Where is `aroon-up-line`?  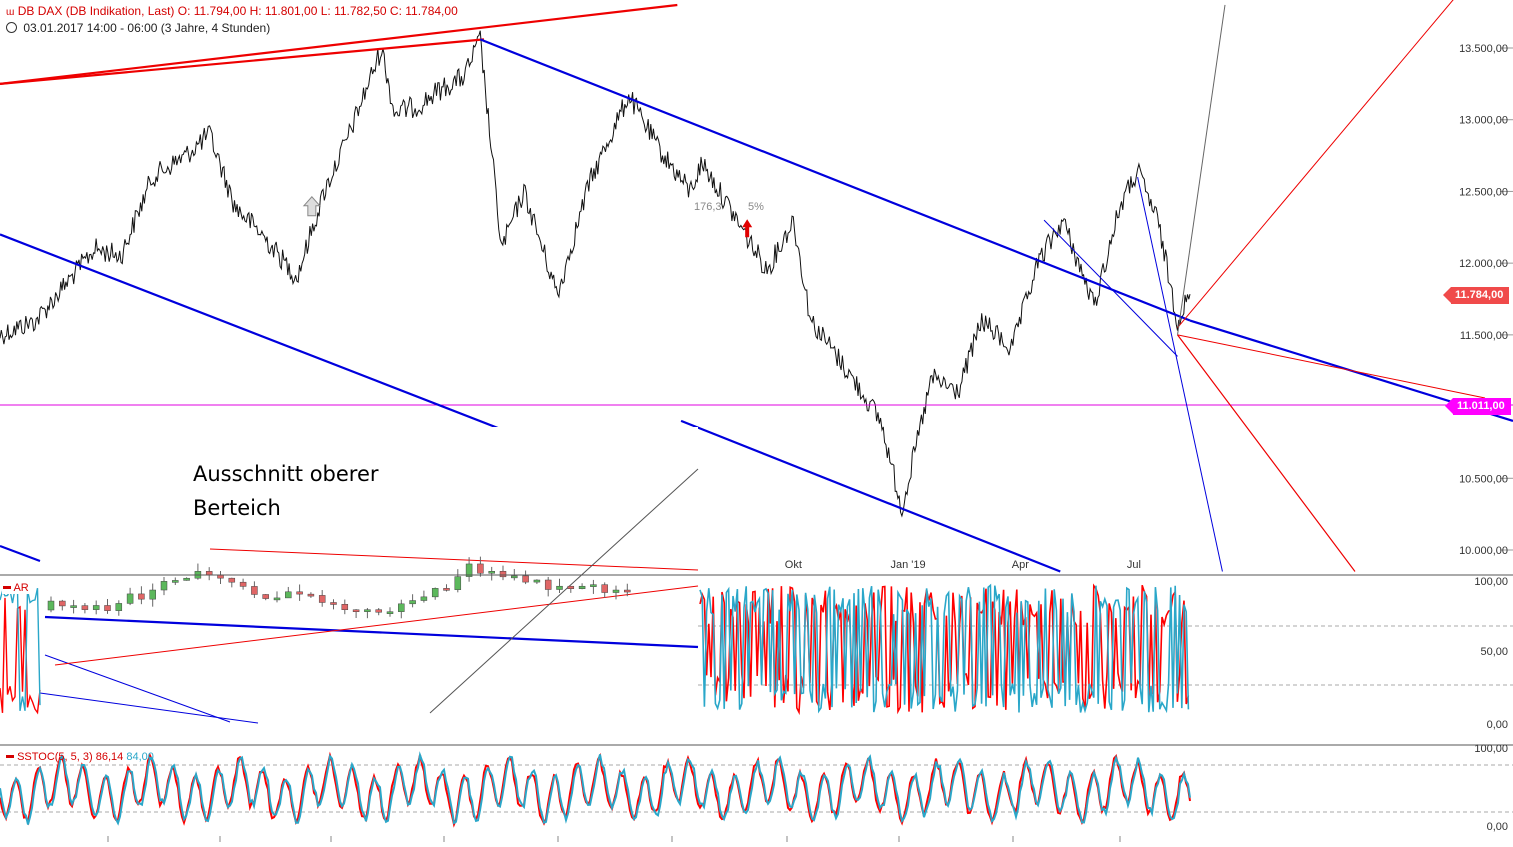 aroon-up-line is located at coordinates (944, 649).